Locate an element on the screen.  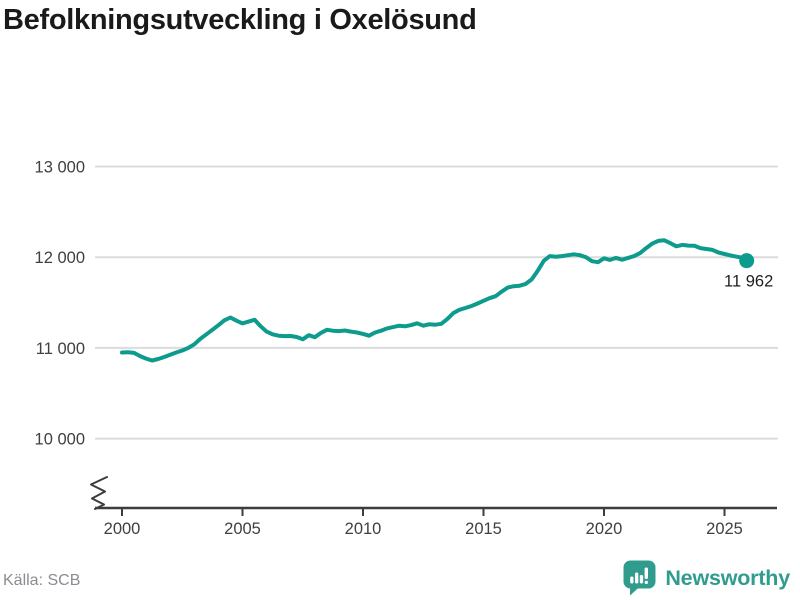
x-tick-label: 2015 is located at coordinates (483, 529).